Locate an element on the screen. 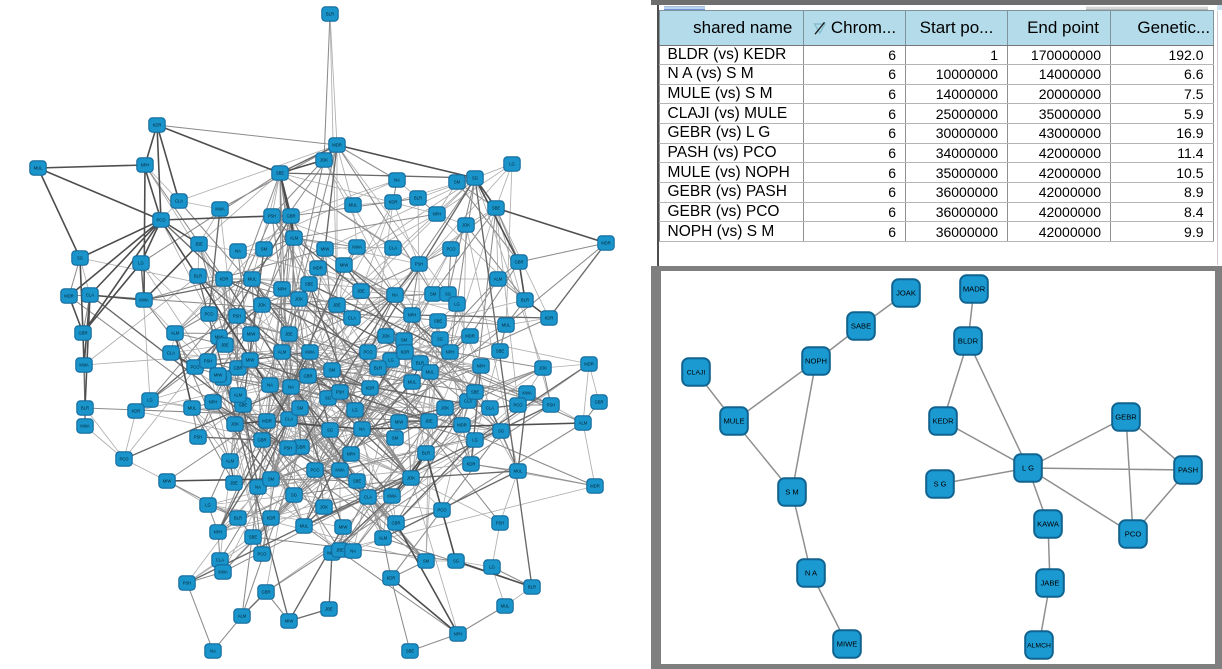  svg-text: SABE is located at coordinates (861, 325).